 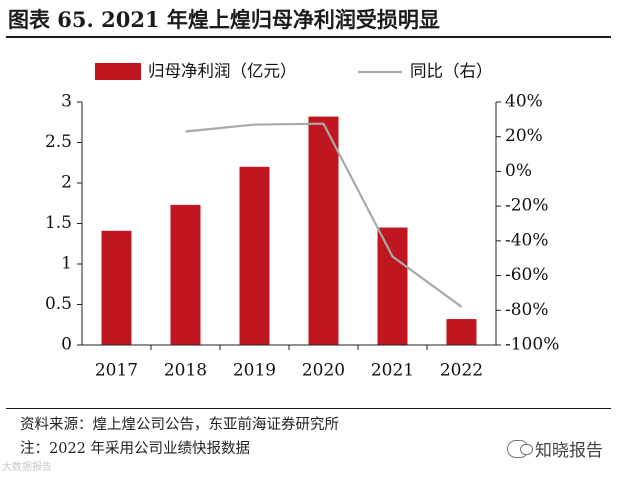 What do you see at coordinates (308, 37) in the screenshot?
I see `title-divider` at bounding box center [308, 37].